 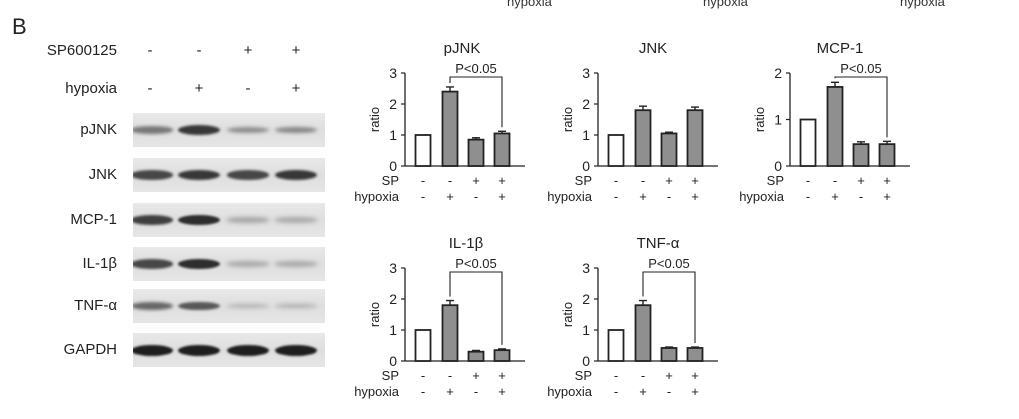 What do you see at coordinates (19, 26) in the screenshot?
I see `panel-letter: B` at bounding box center [19, 26].